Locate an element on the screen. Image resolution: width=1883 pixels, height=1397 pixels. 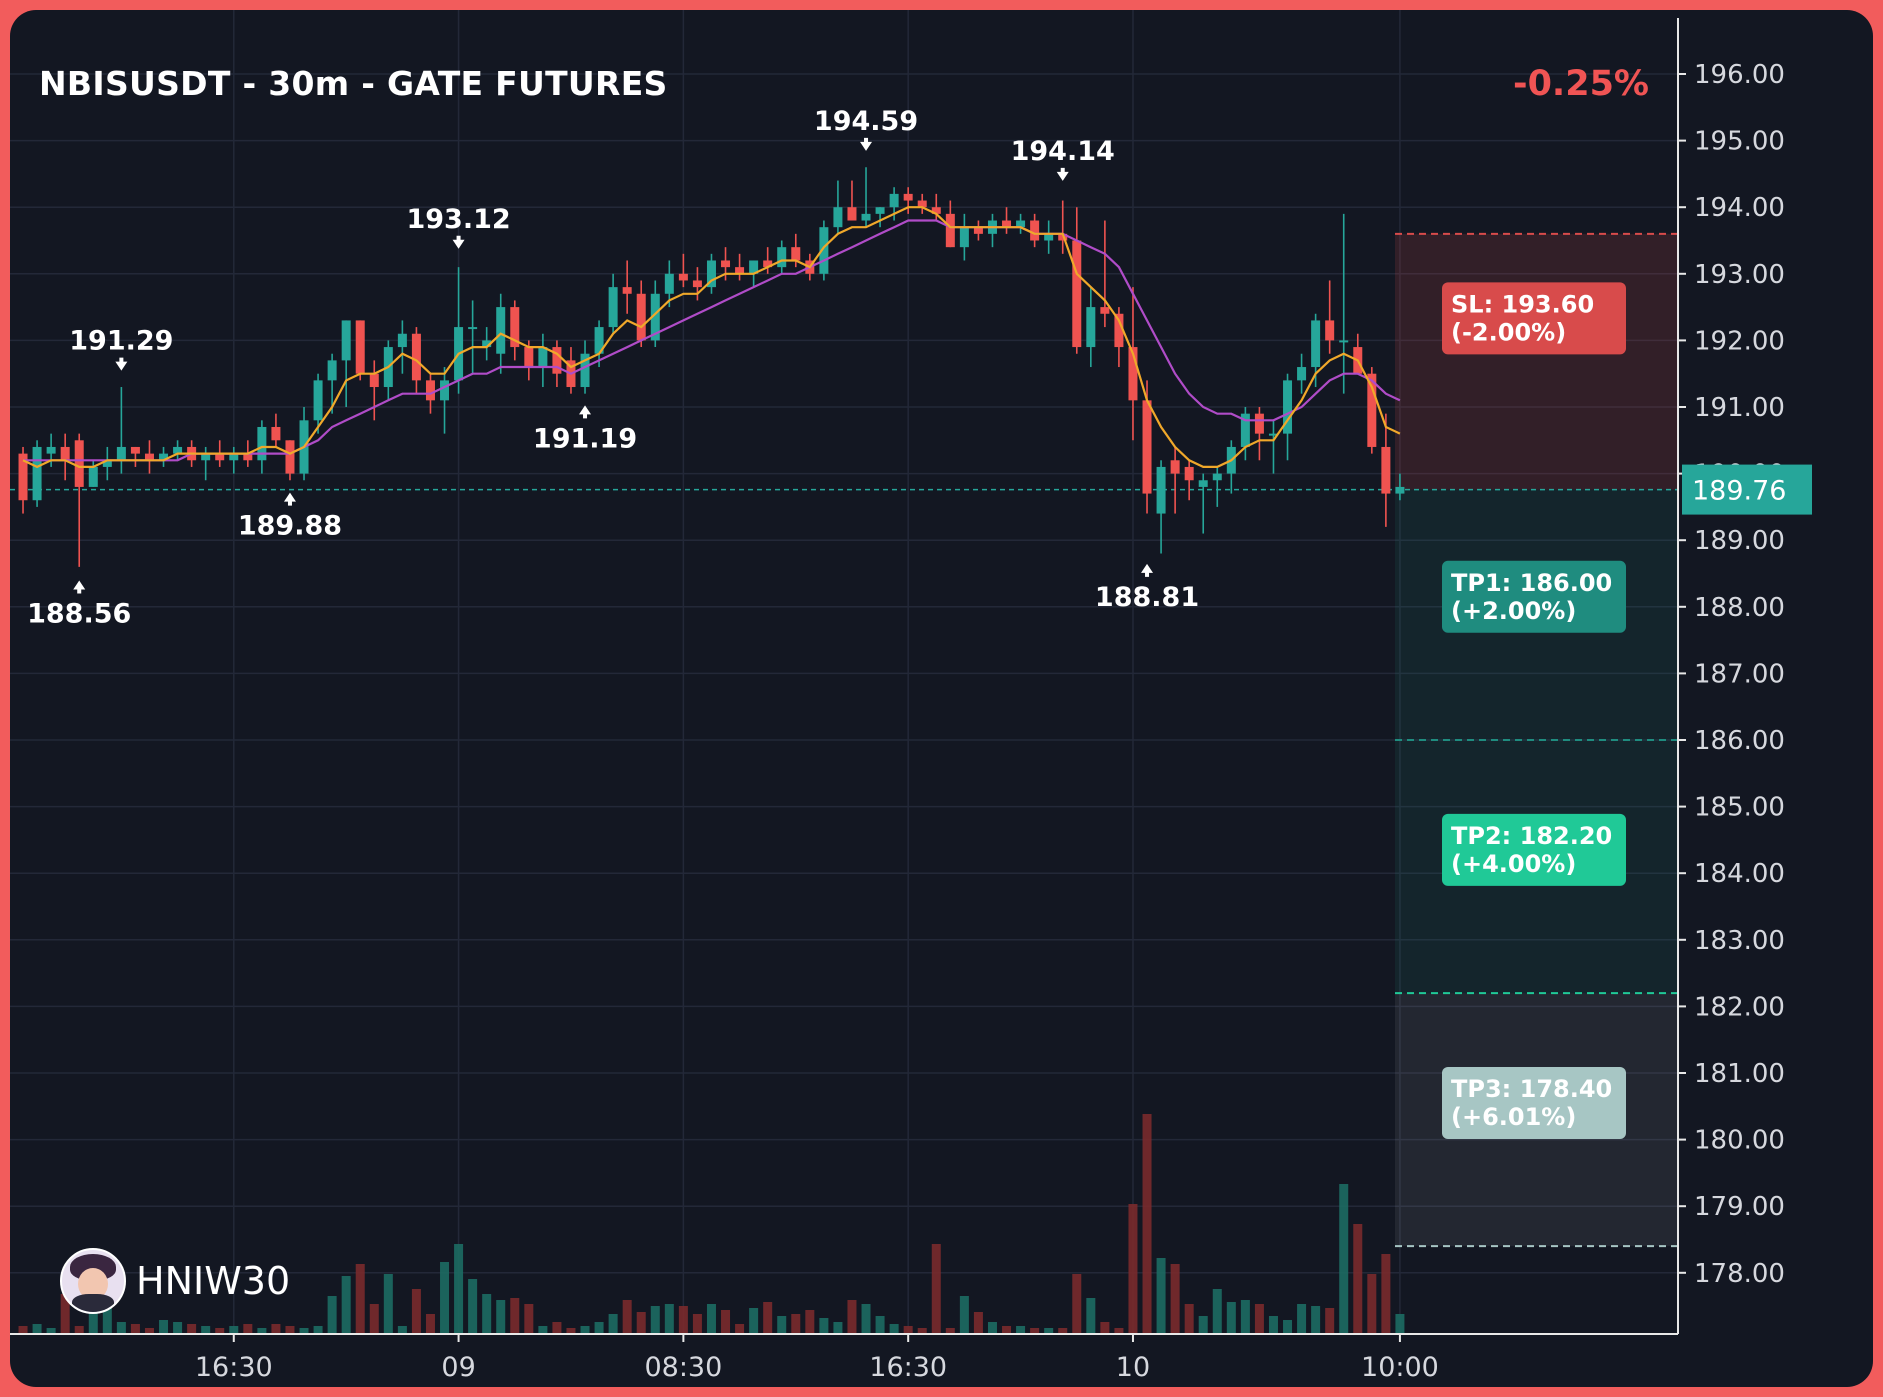
y-tick-label: 191.00 is located at coordinates (1739, 408).